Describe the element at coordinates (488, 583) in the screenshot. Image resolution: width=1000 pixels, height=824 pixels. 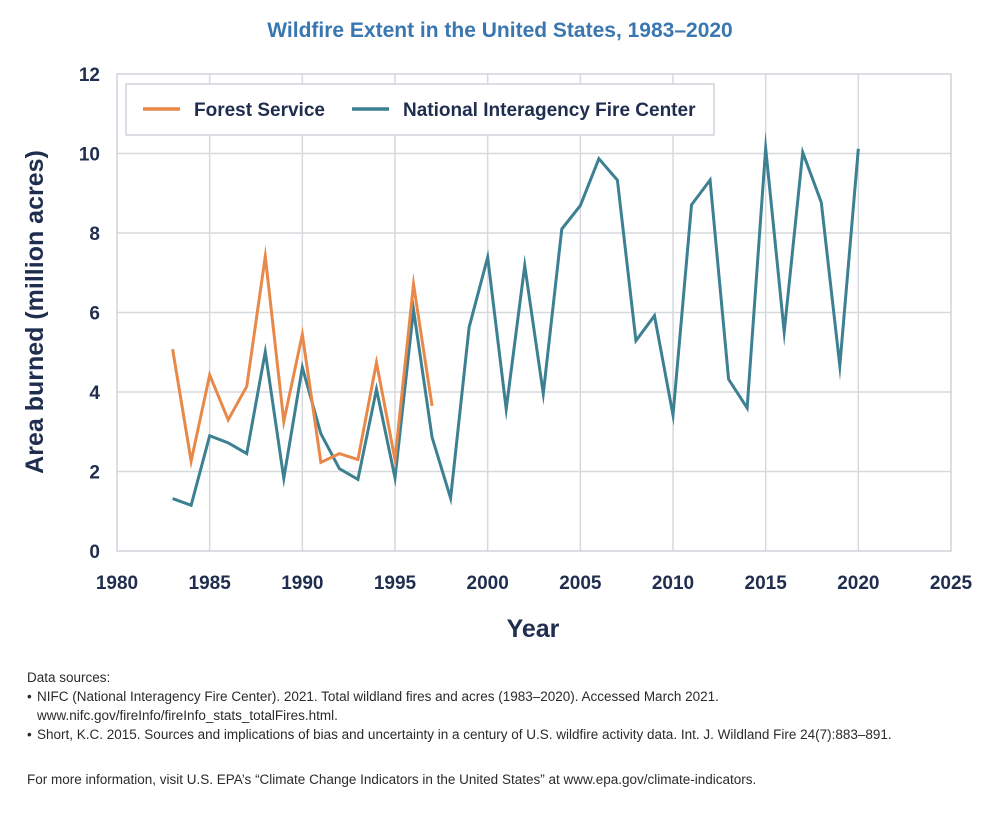
I see `x-tick-label: 2000` at that location.